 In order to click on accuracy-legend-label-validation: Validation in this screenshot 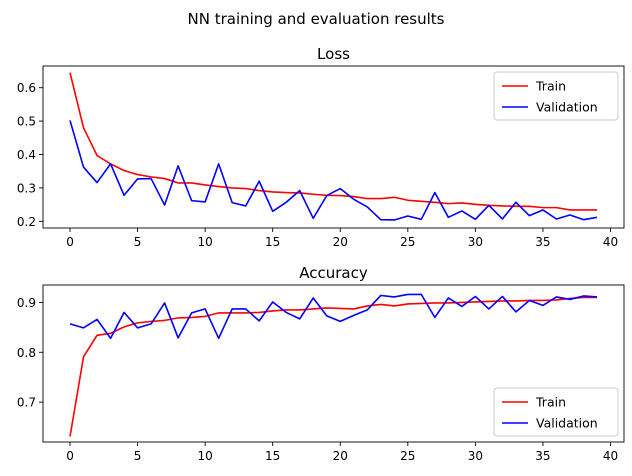, I will do `click(567, 423)`.